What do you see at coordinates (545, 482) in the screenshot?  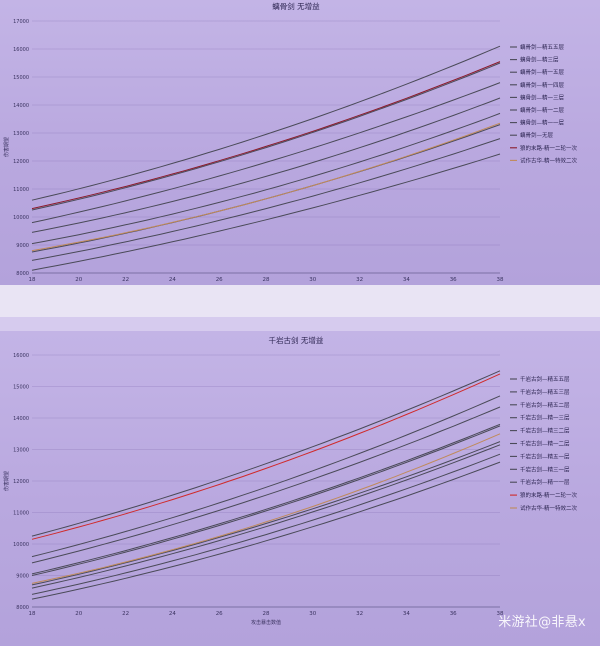 I see `legend-label: 千岩古剑—精一一层` at bounding box center [545, 482].